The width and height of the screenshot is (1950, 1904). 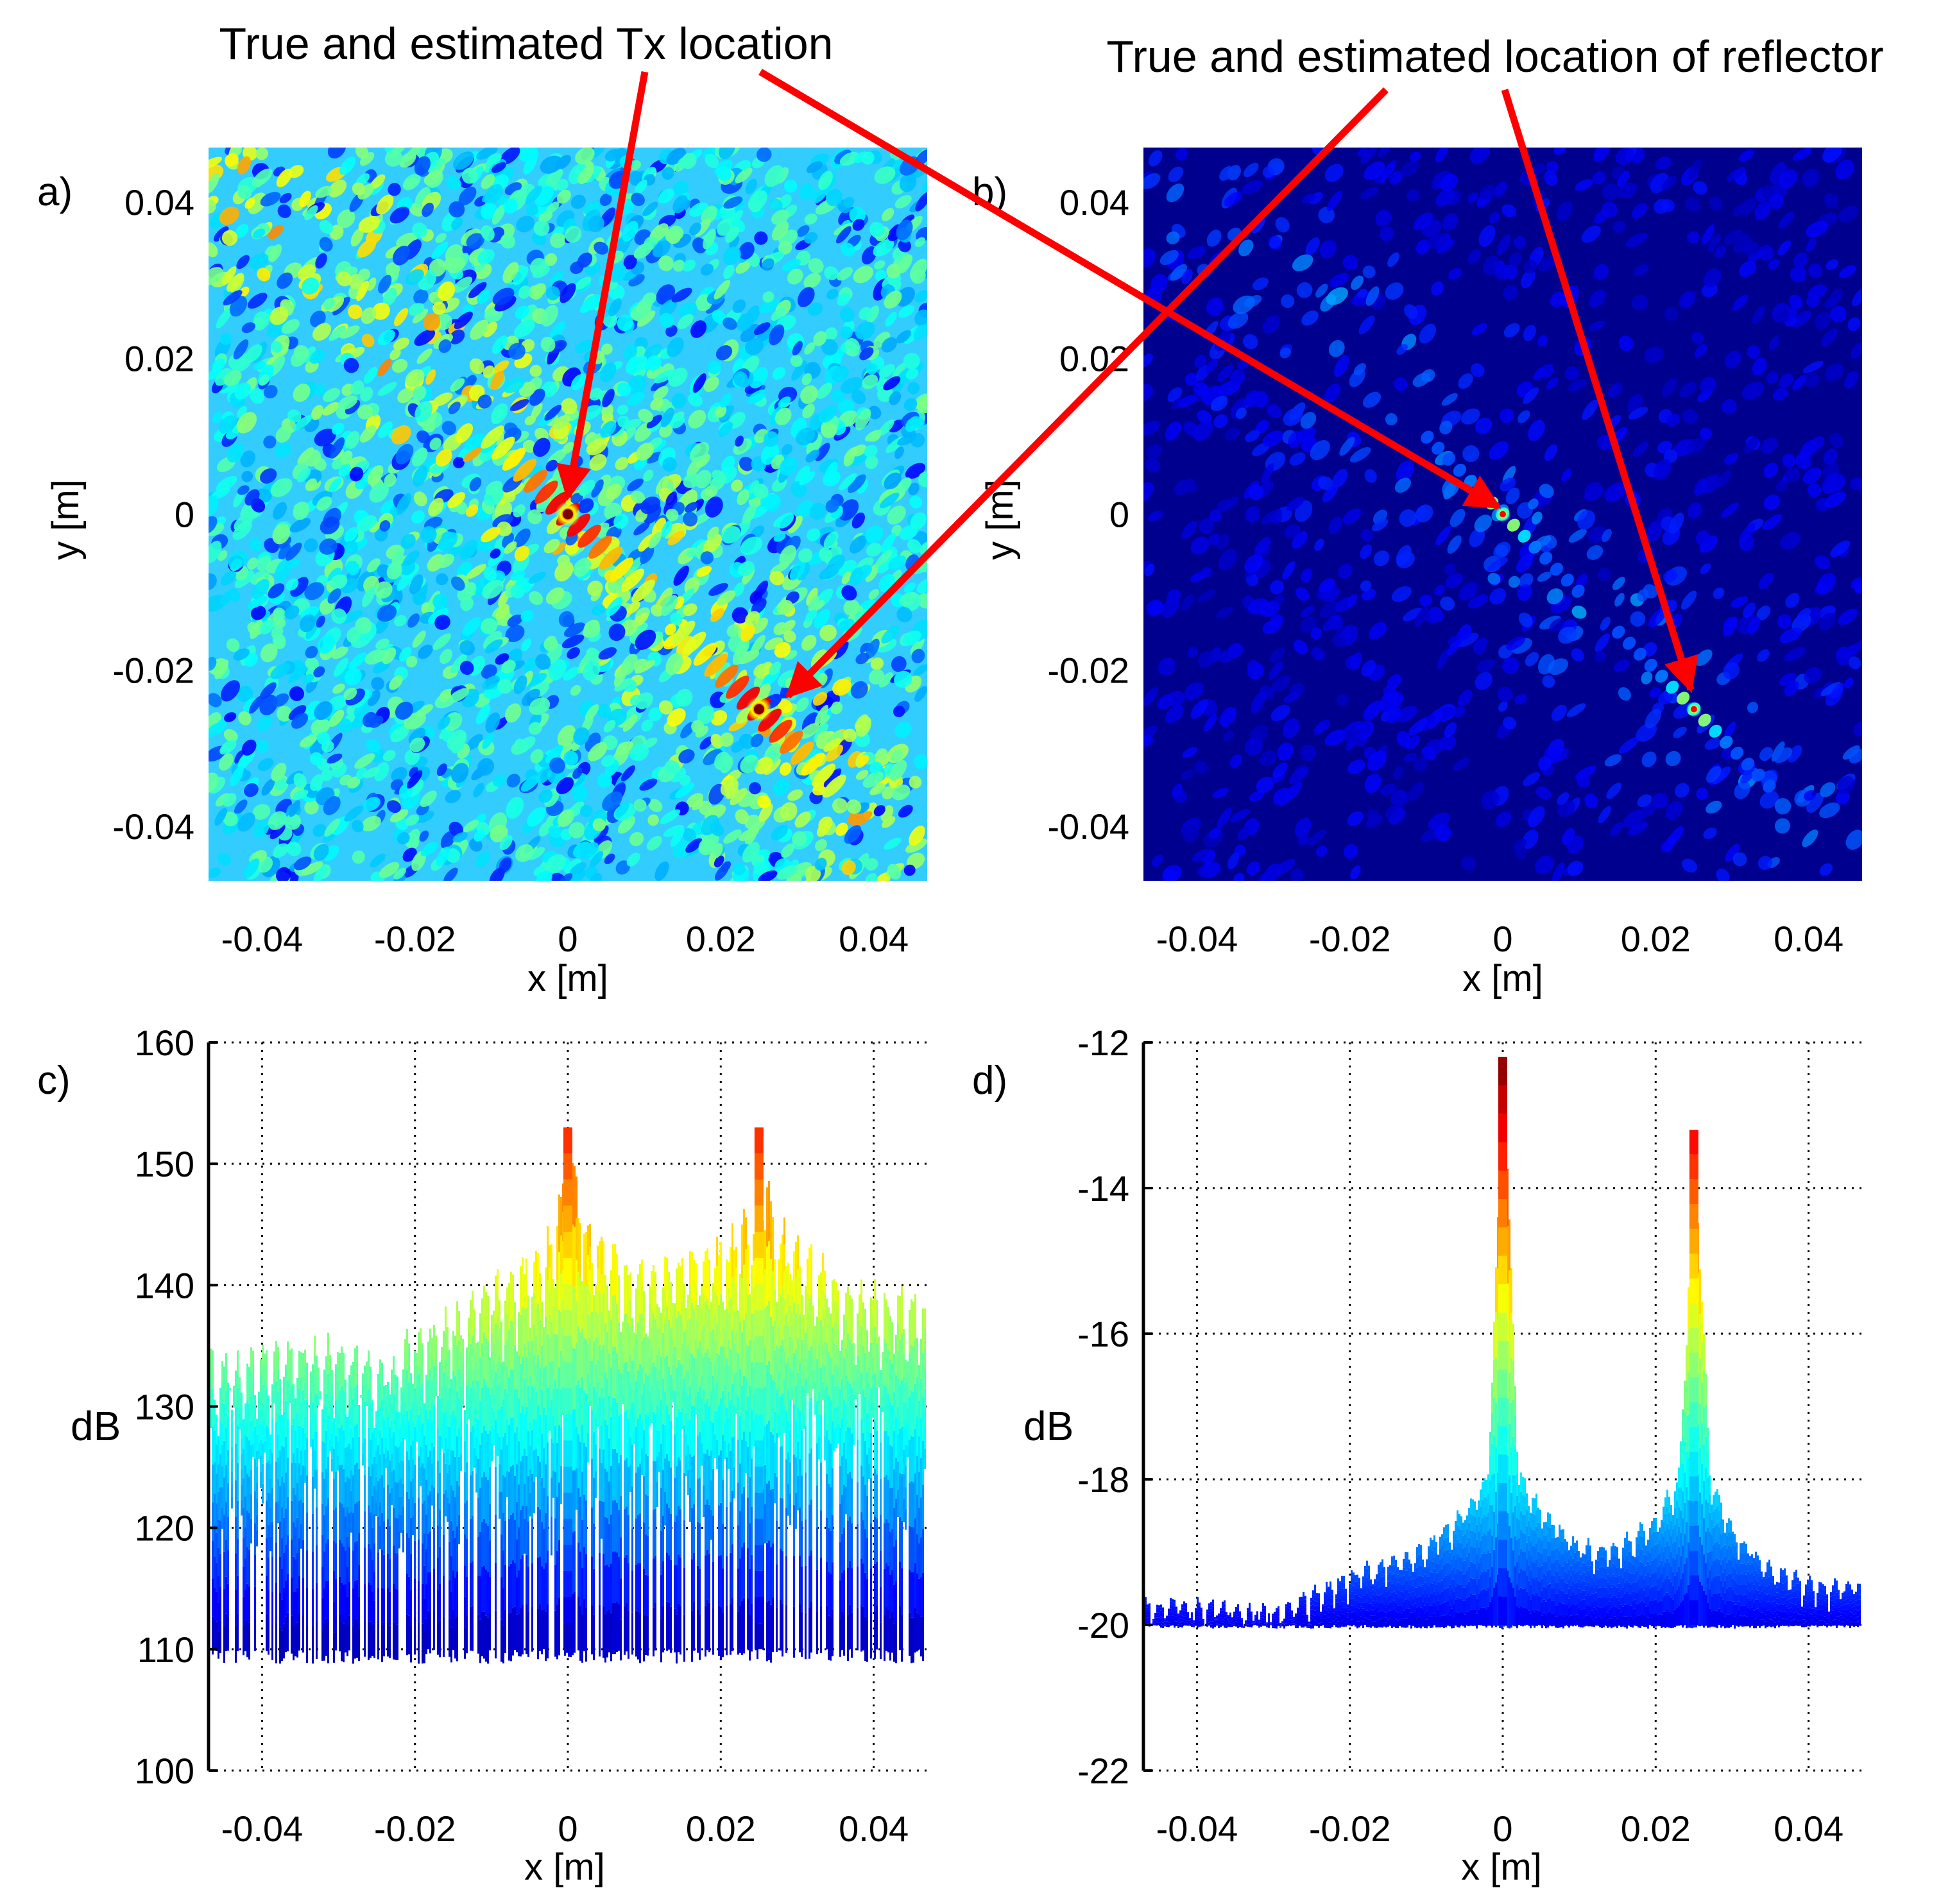 What do you see at coordinates (1502, 939) in the screenshot?
I see `x-tick-label: 0` at bounding box center [1502, 939].